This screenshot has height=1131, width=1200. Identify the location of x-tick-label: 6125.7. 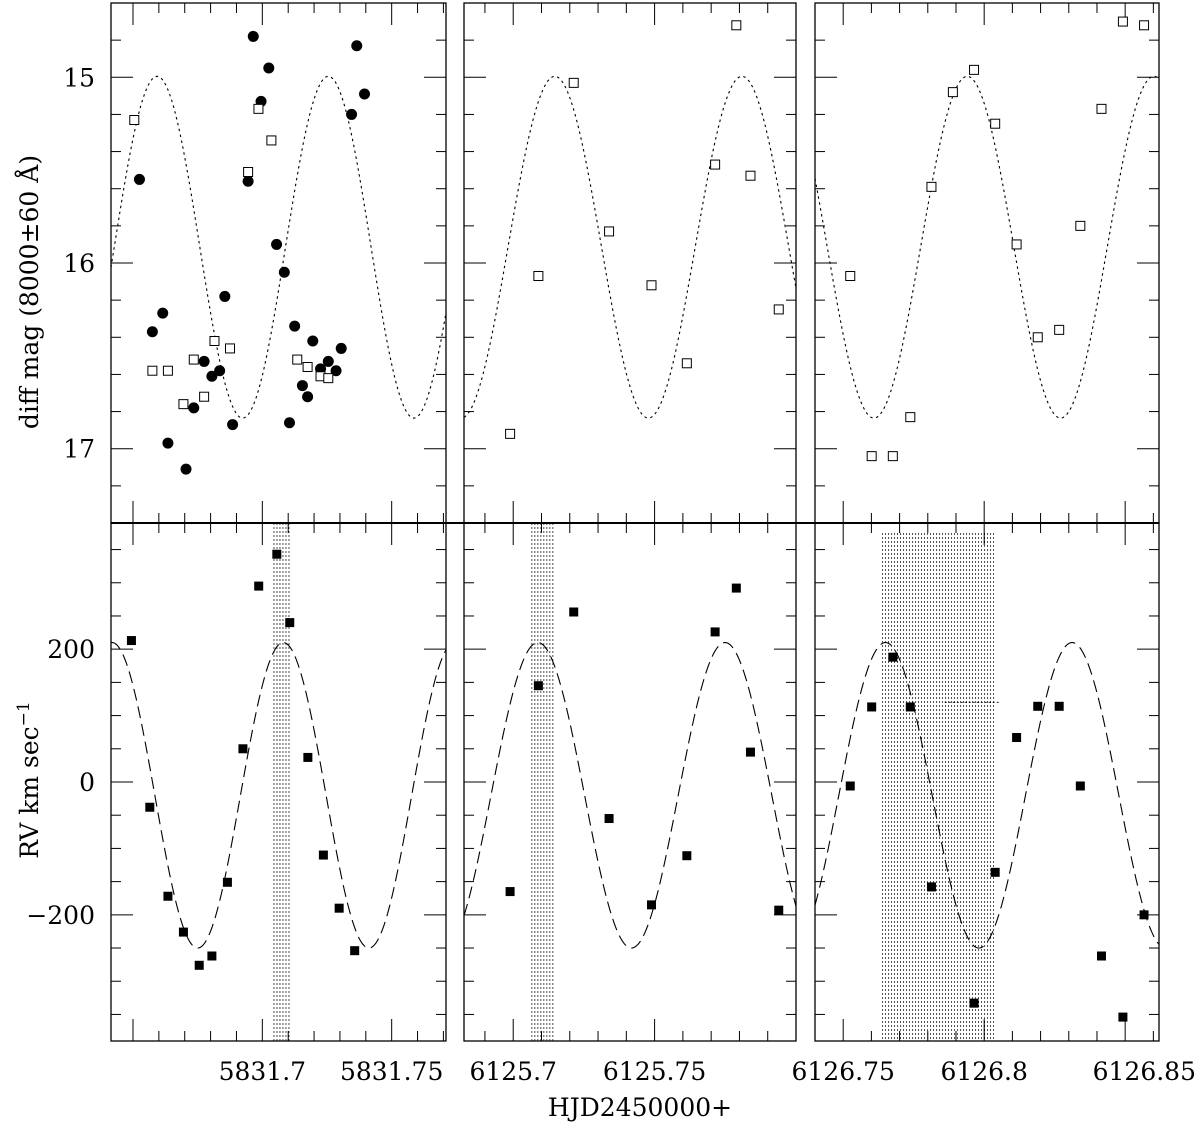
(512, 1071).